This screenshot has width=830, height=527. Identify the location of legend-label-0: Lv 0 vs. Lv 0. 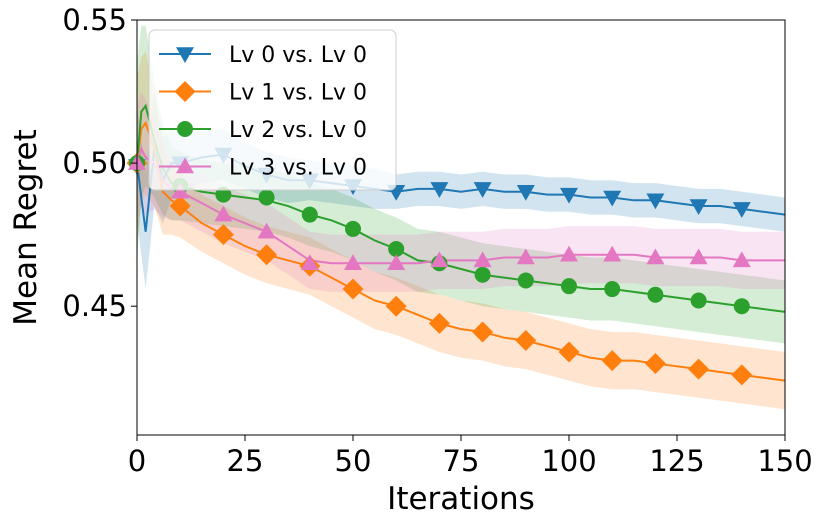
(298, 55).